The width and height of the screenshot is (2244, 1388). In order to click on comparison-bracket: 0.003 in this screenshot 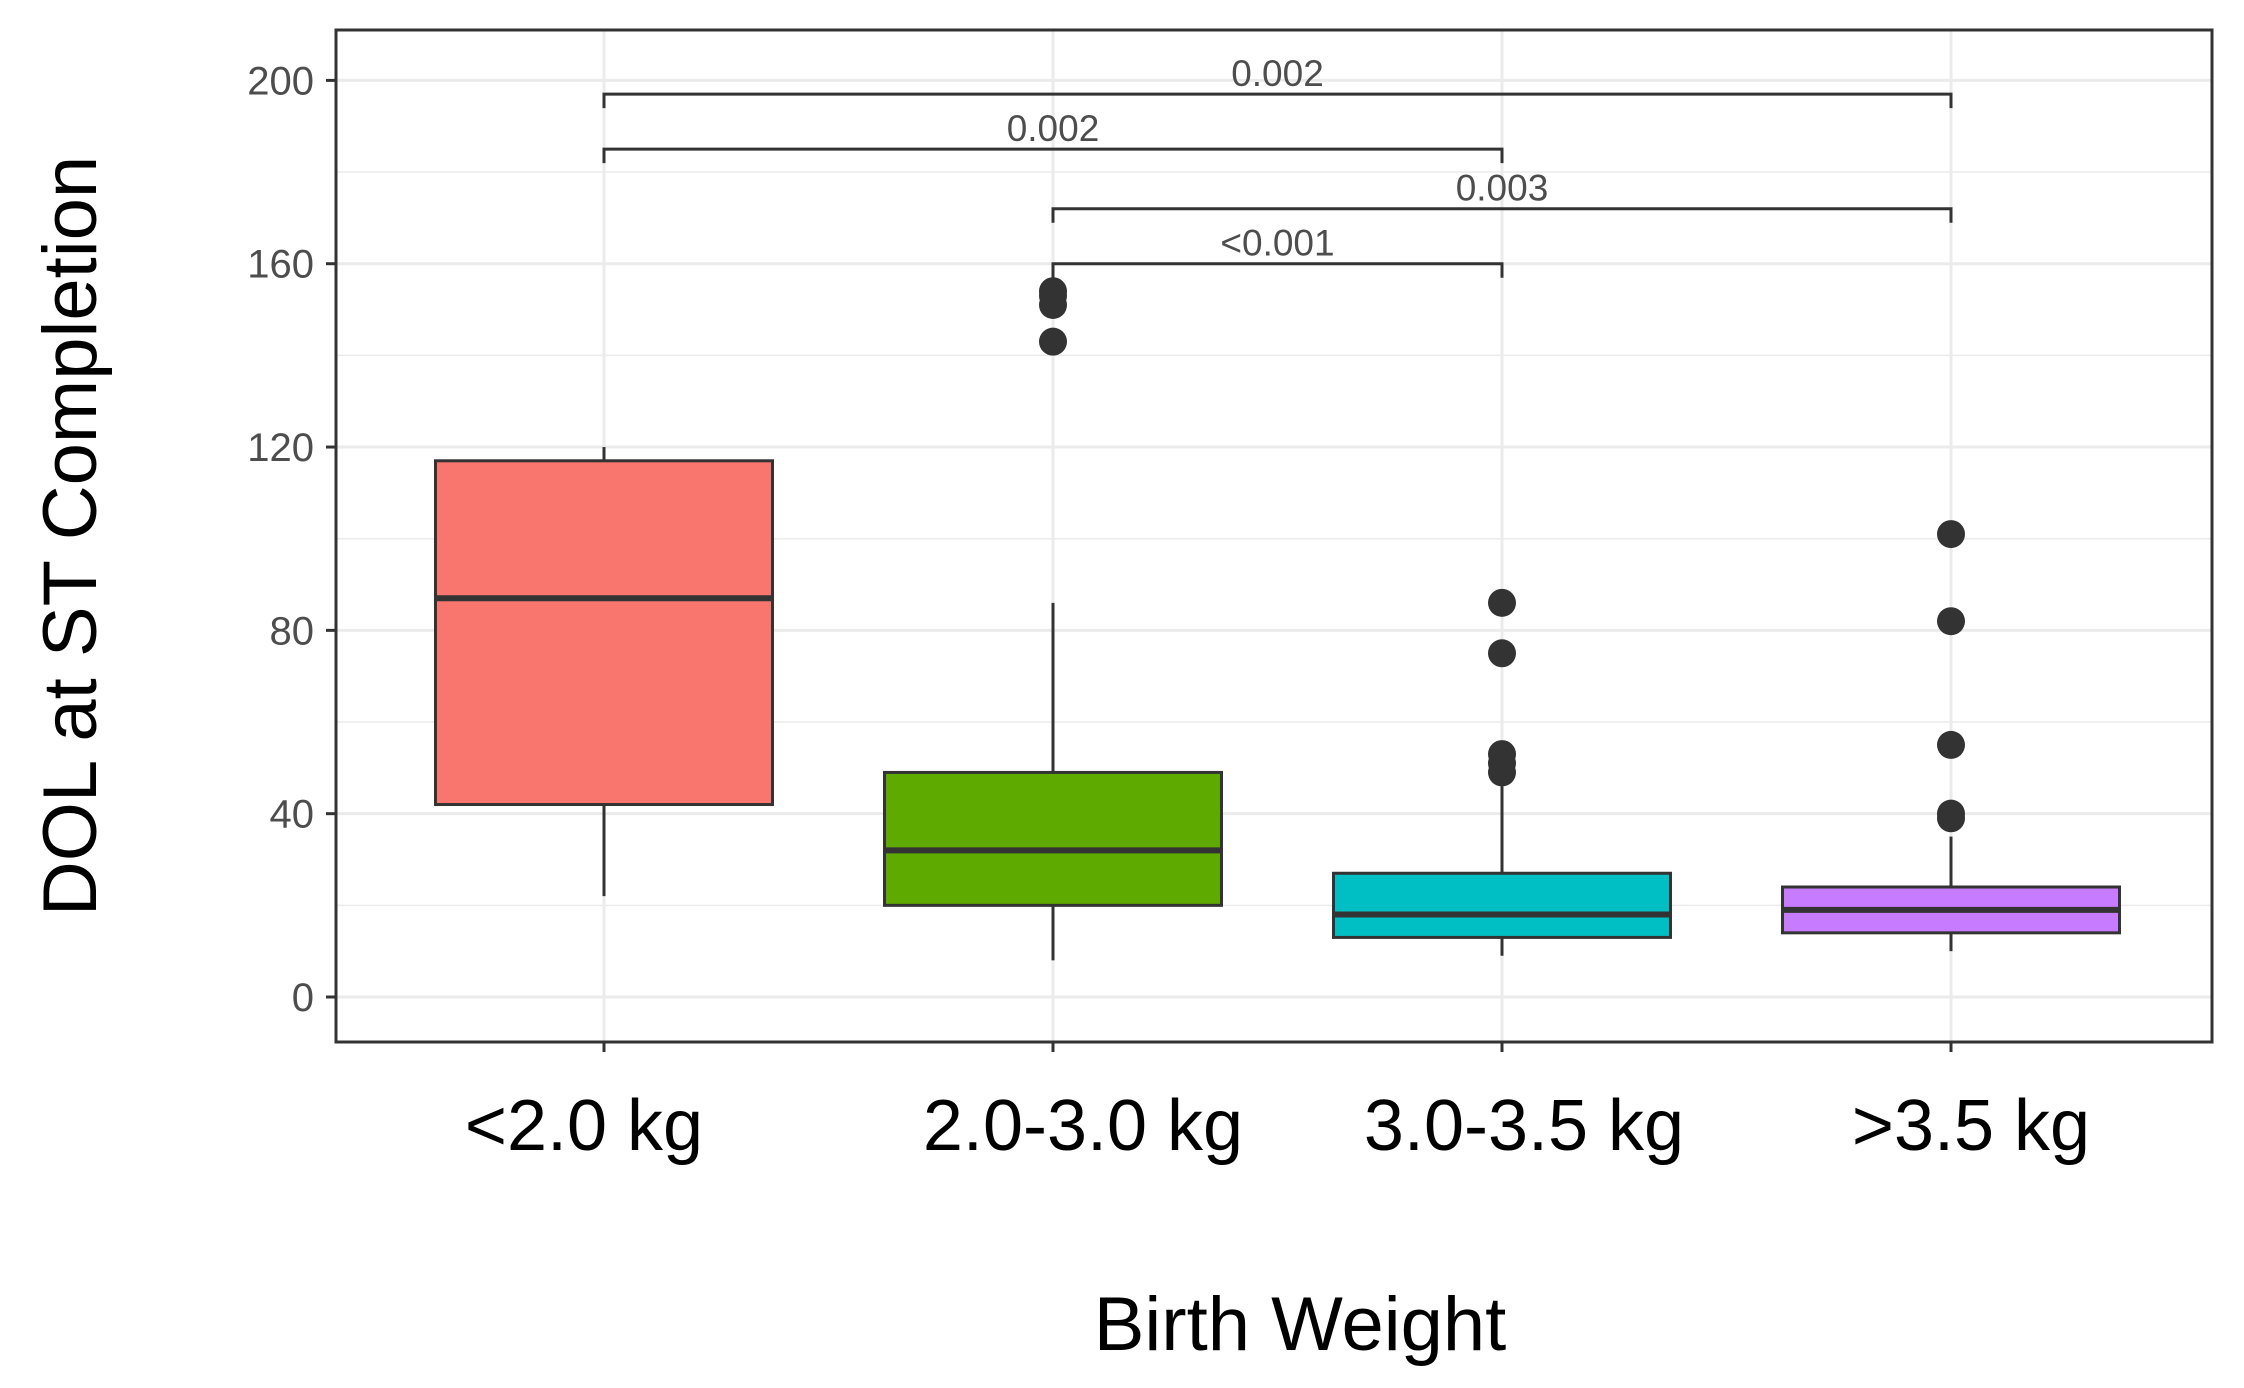, I will do `click(1502, 195)`.